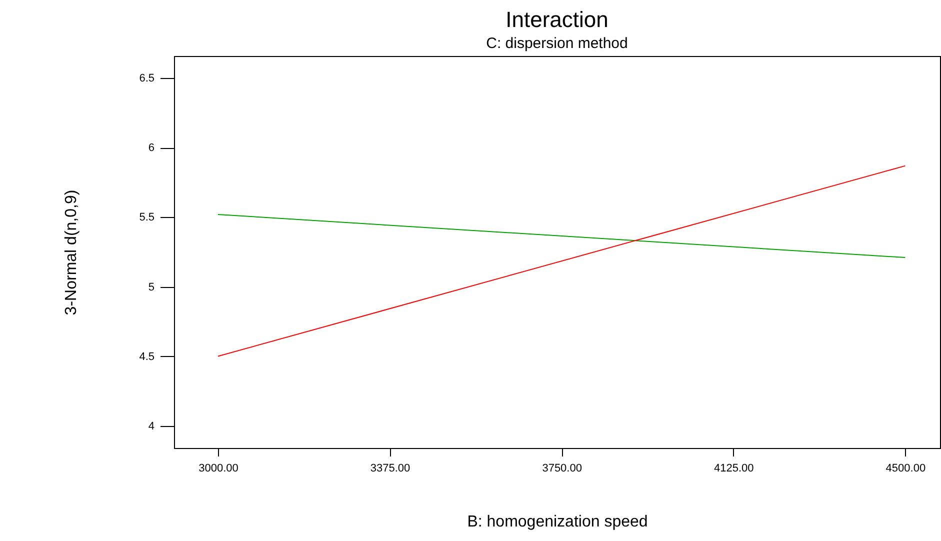  I want to click on chart-subtitle: C: dispersion method, so click(557, 43).